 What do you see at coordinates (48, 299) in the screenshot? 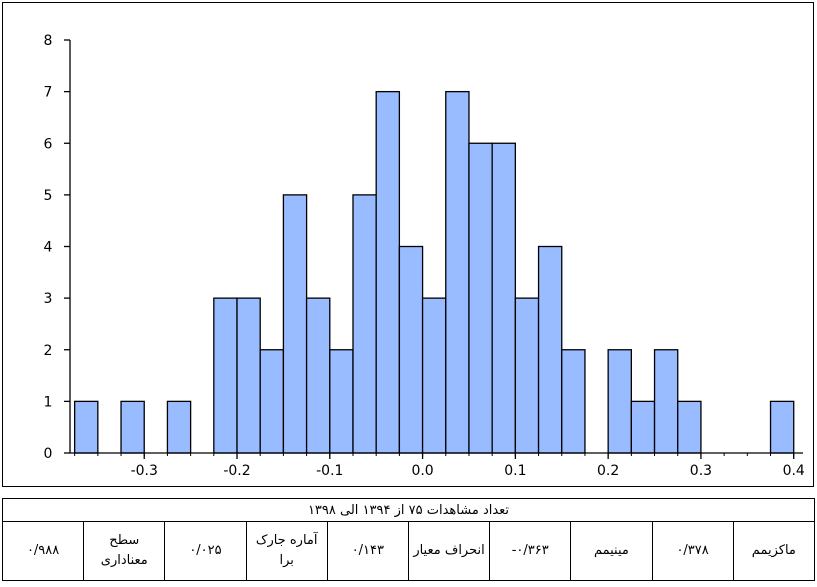
I see `y-tick-label: 3` at bounding box center [48, 299].